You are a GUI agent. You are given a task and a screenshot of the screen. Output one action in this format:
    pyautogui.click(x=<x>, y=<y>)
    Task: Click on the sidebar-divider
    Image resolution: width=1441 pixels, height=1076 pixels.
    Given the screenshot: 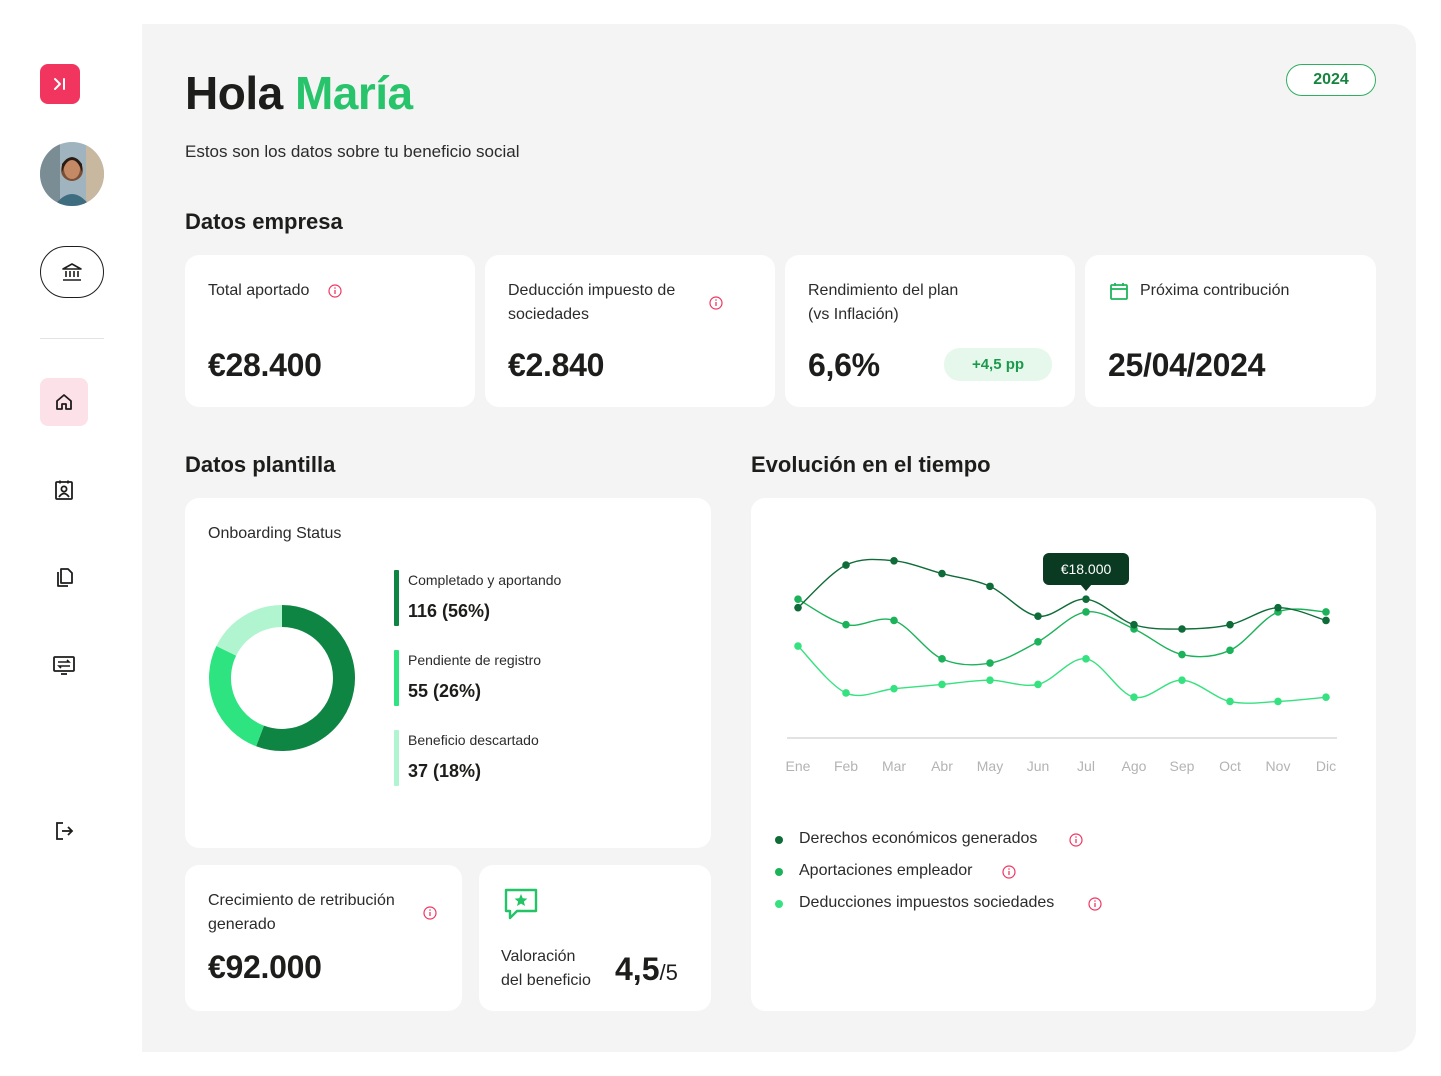 What is the action you would take?
    pyautogui.click(x=72, y=338)
    